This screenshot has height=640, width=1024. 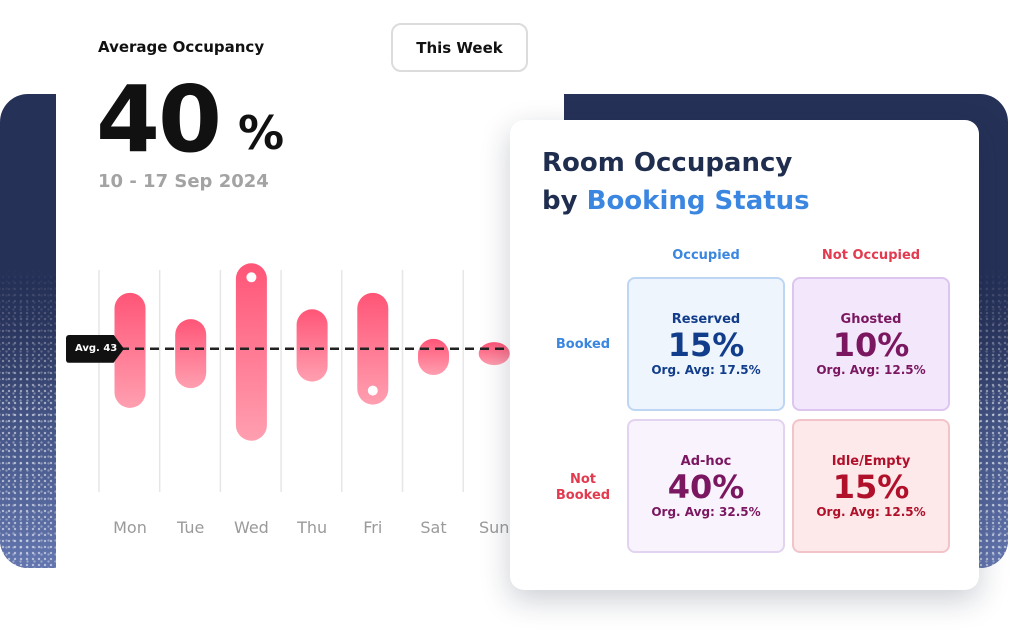 What do you see at coordinates (583, 479) in the screenshot?
I see `row-header-not-booked-line1: Not` at bounding box center [583, 479].